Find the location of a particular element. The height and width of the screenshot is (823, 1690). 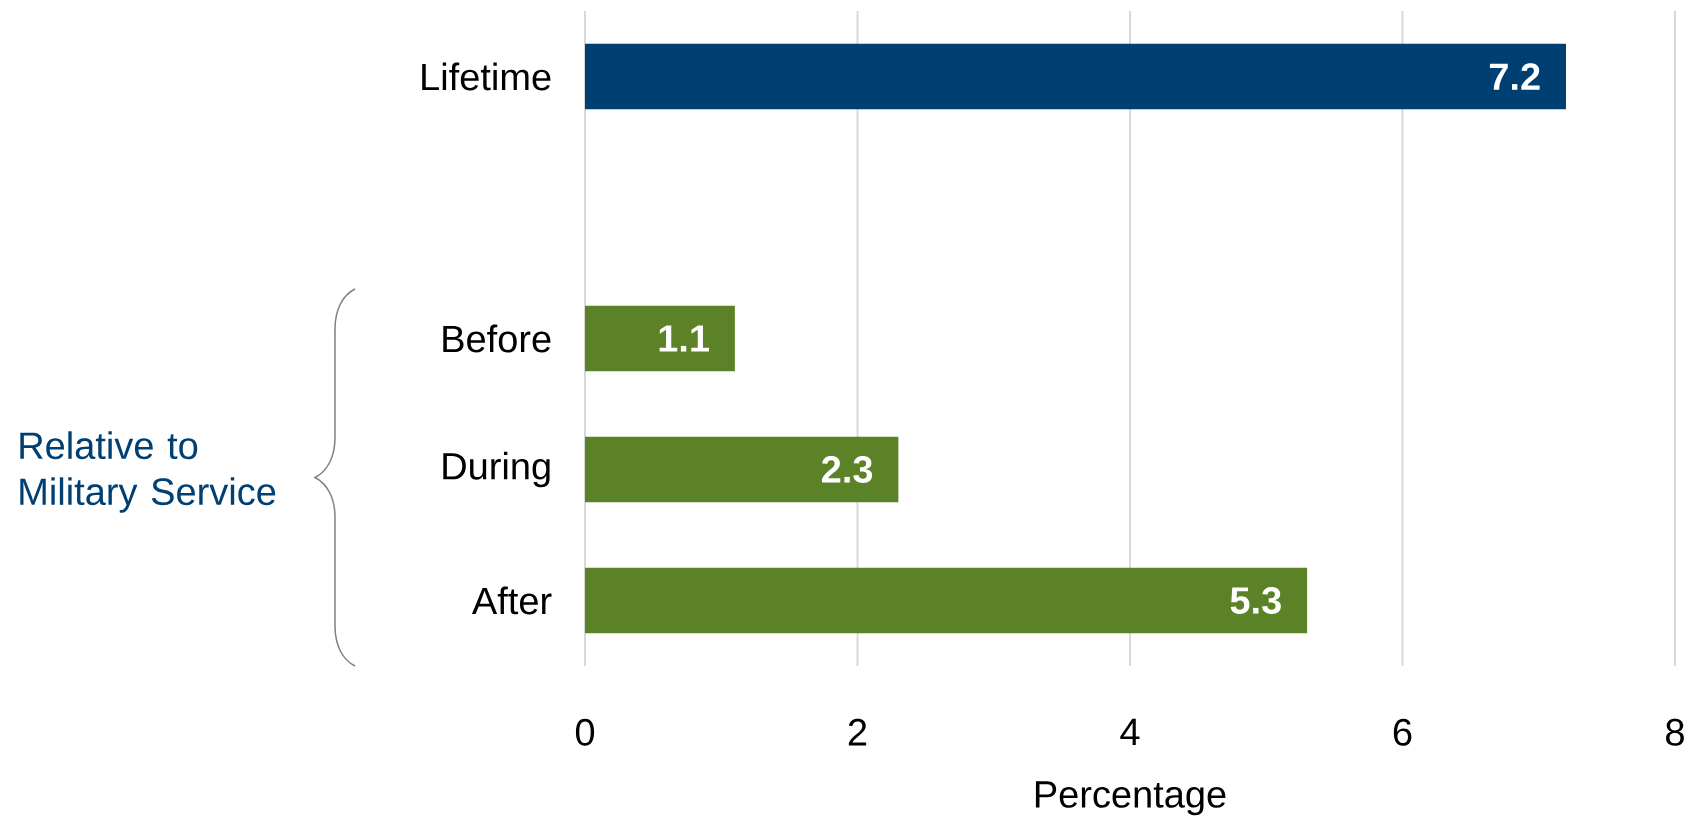

text: Relative to Military Service is located at coordinates (148, 472).